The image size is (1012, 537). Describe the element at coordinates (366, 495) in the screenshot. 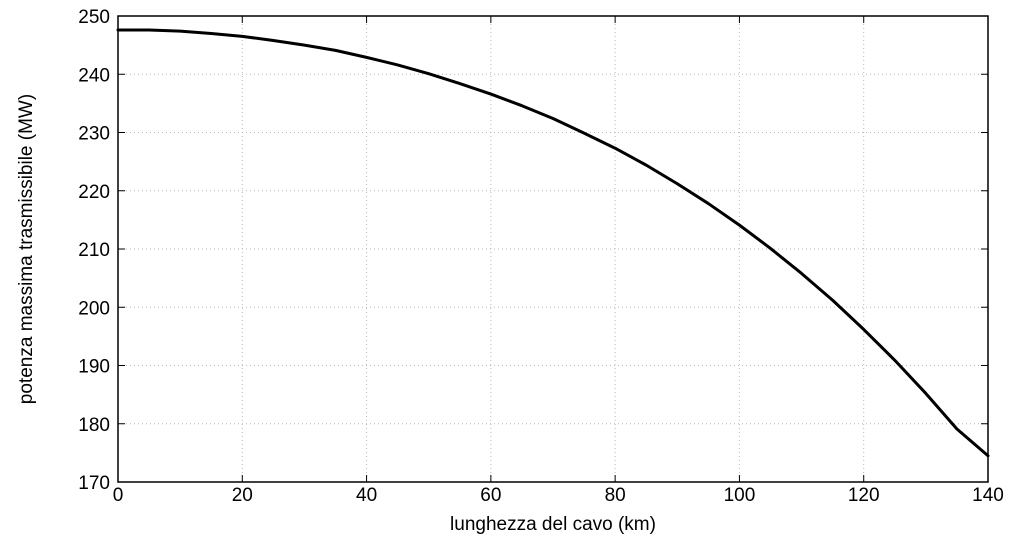

I see `x-tick-label: 40` at that location.